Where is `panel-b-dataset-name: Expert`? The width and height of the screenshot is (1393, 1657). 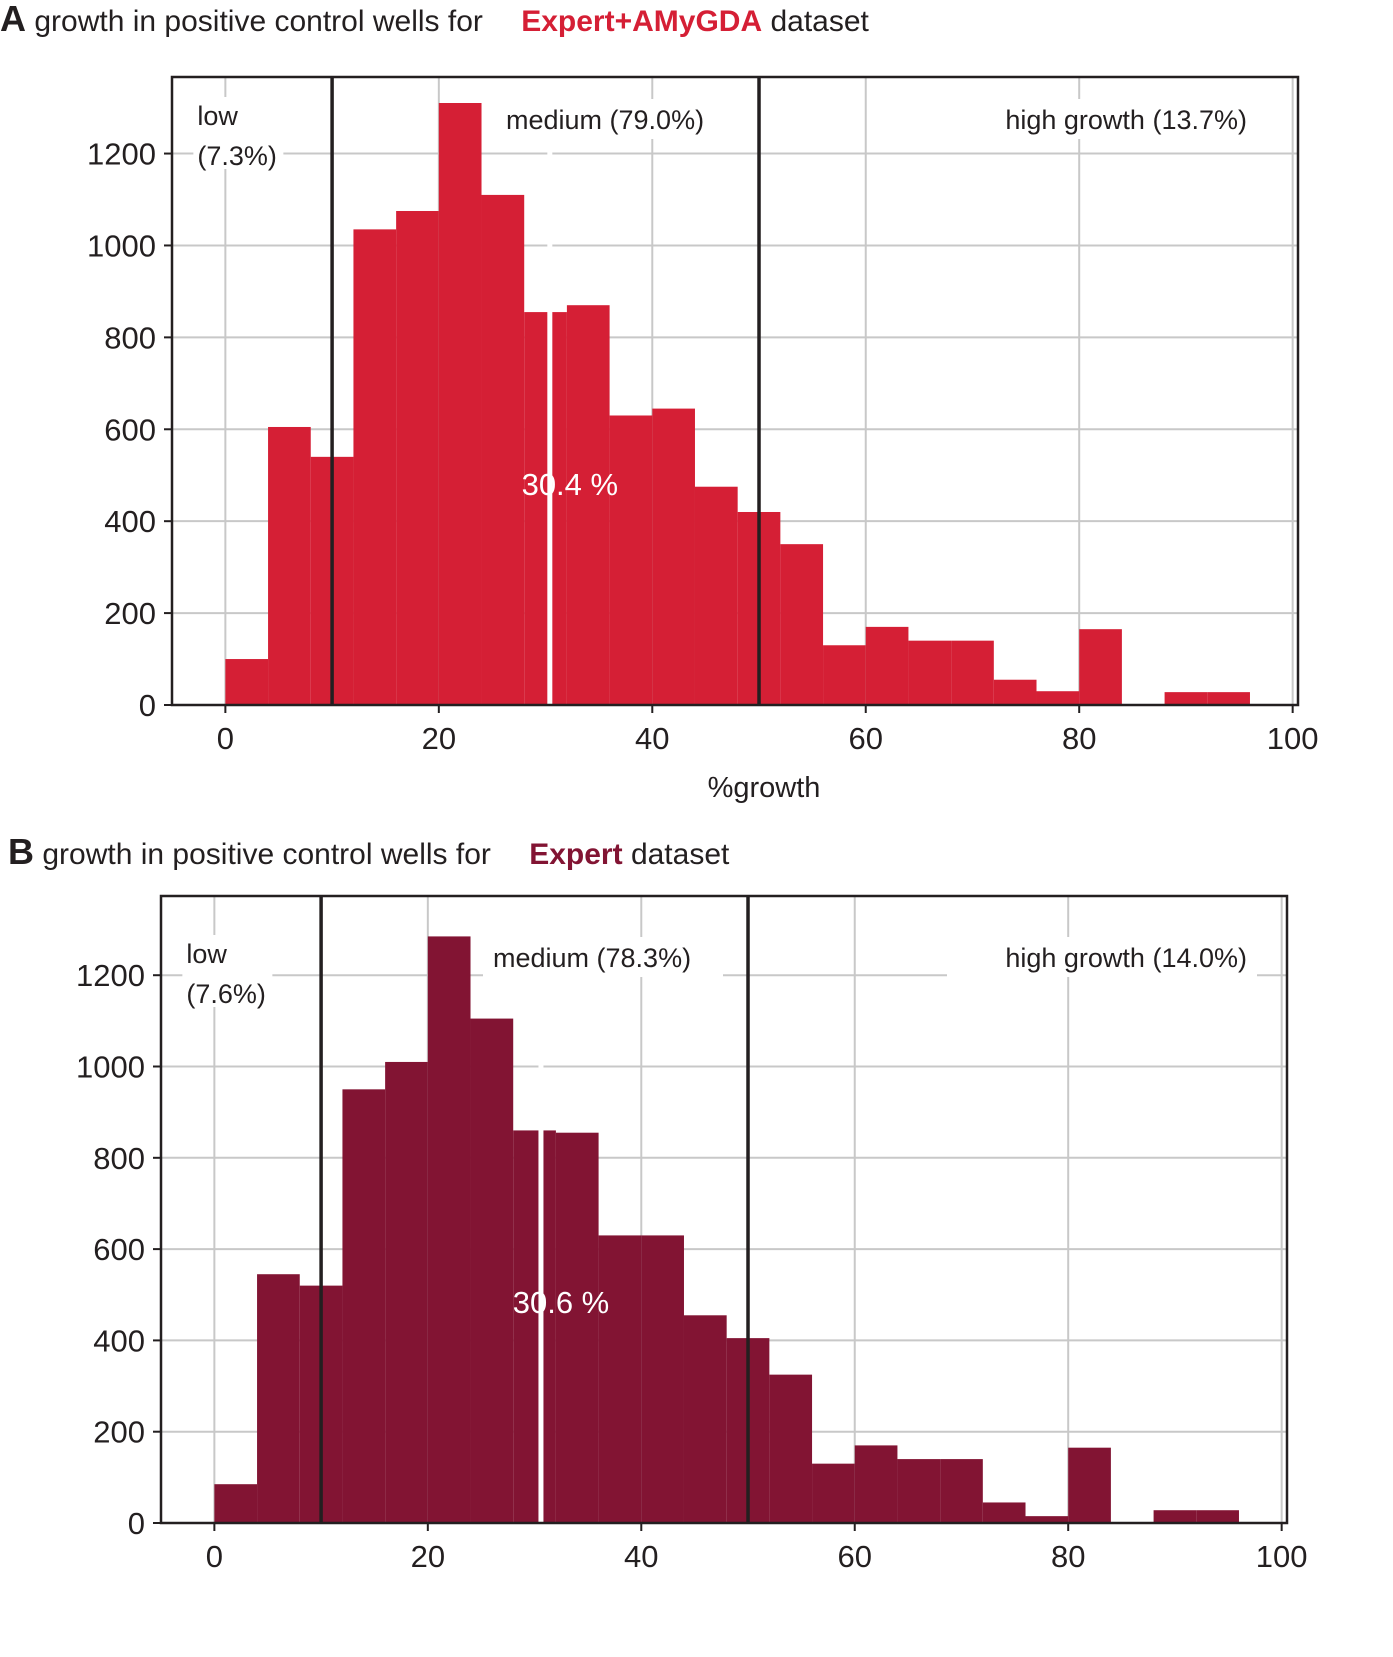 panel-b-dataset-name: Expert is located at coordinates (576, 854).